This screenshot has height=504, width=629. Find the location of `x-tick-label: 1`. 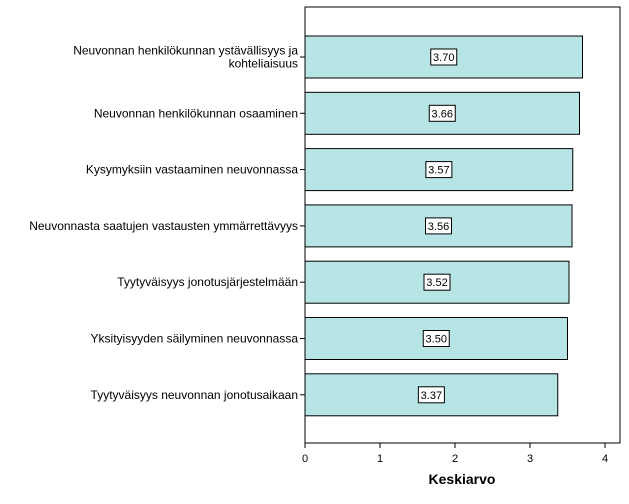

x-tick-label: 1 is located at coordinates (380, 459).